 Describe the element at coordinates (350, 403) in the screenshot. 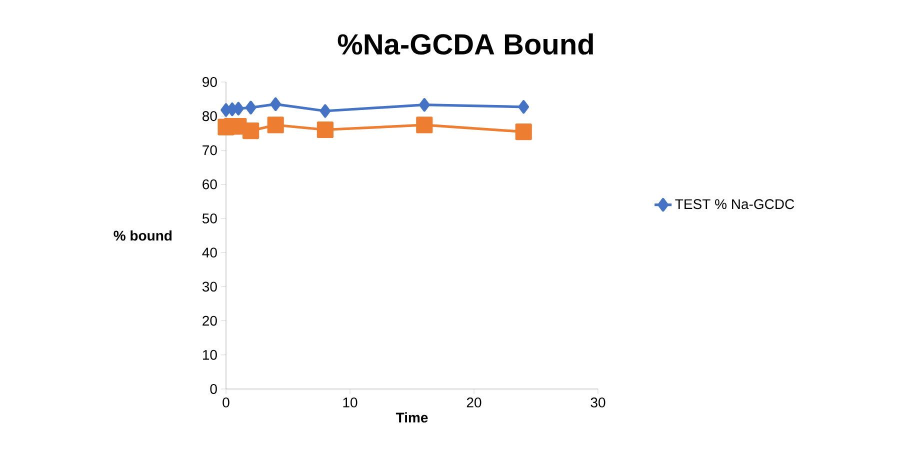

I see `x-tick-label: 10` at that location.